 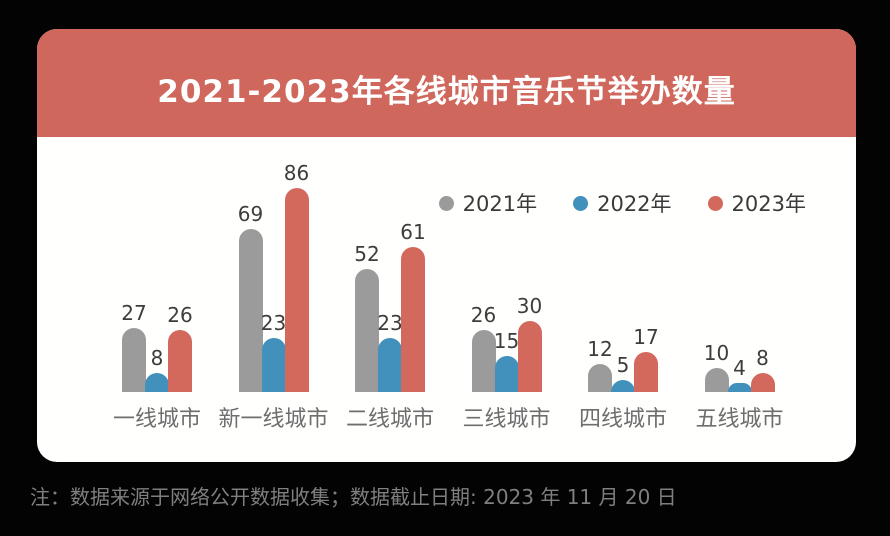 I want to click on legend-label: 2023年, so click(x=768, y=204).